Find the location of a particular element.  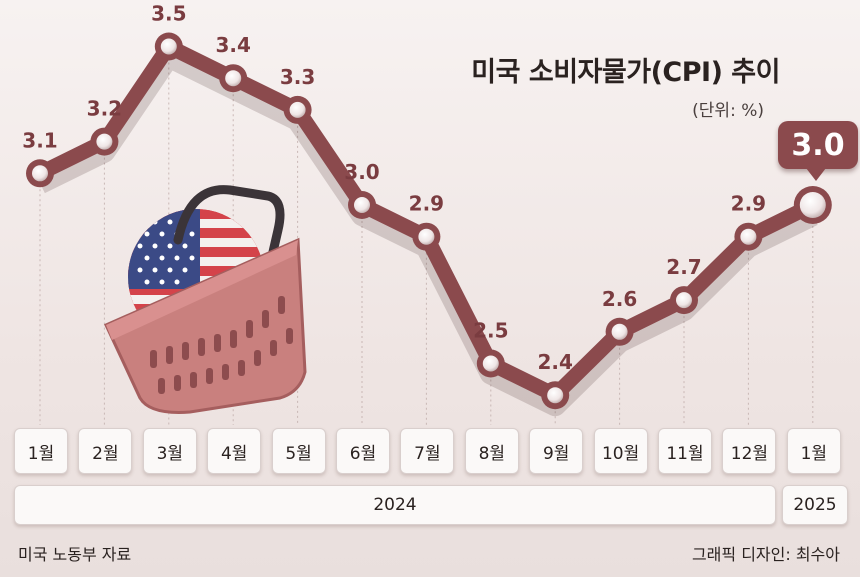

month-tick-2: 2월 is located at coordinates (105, 451).